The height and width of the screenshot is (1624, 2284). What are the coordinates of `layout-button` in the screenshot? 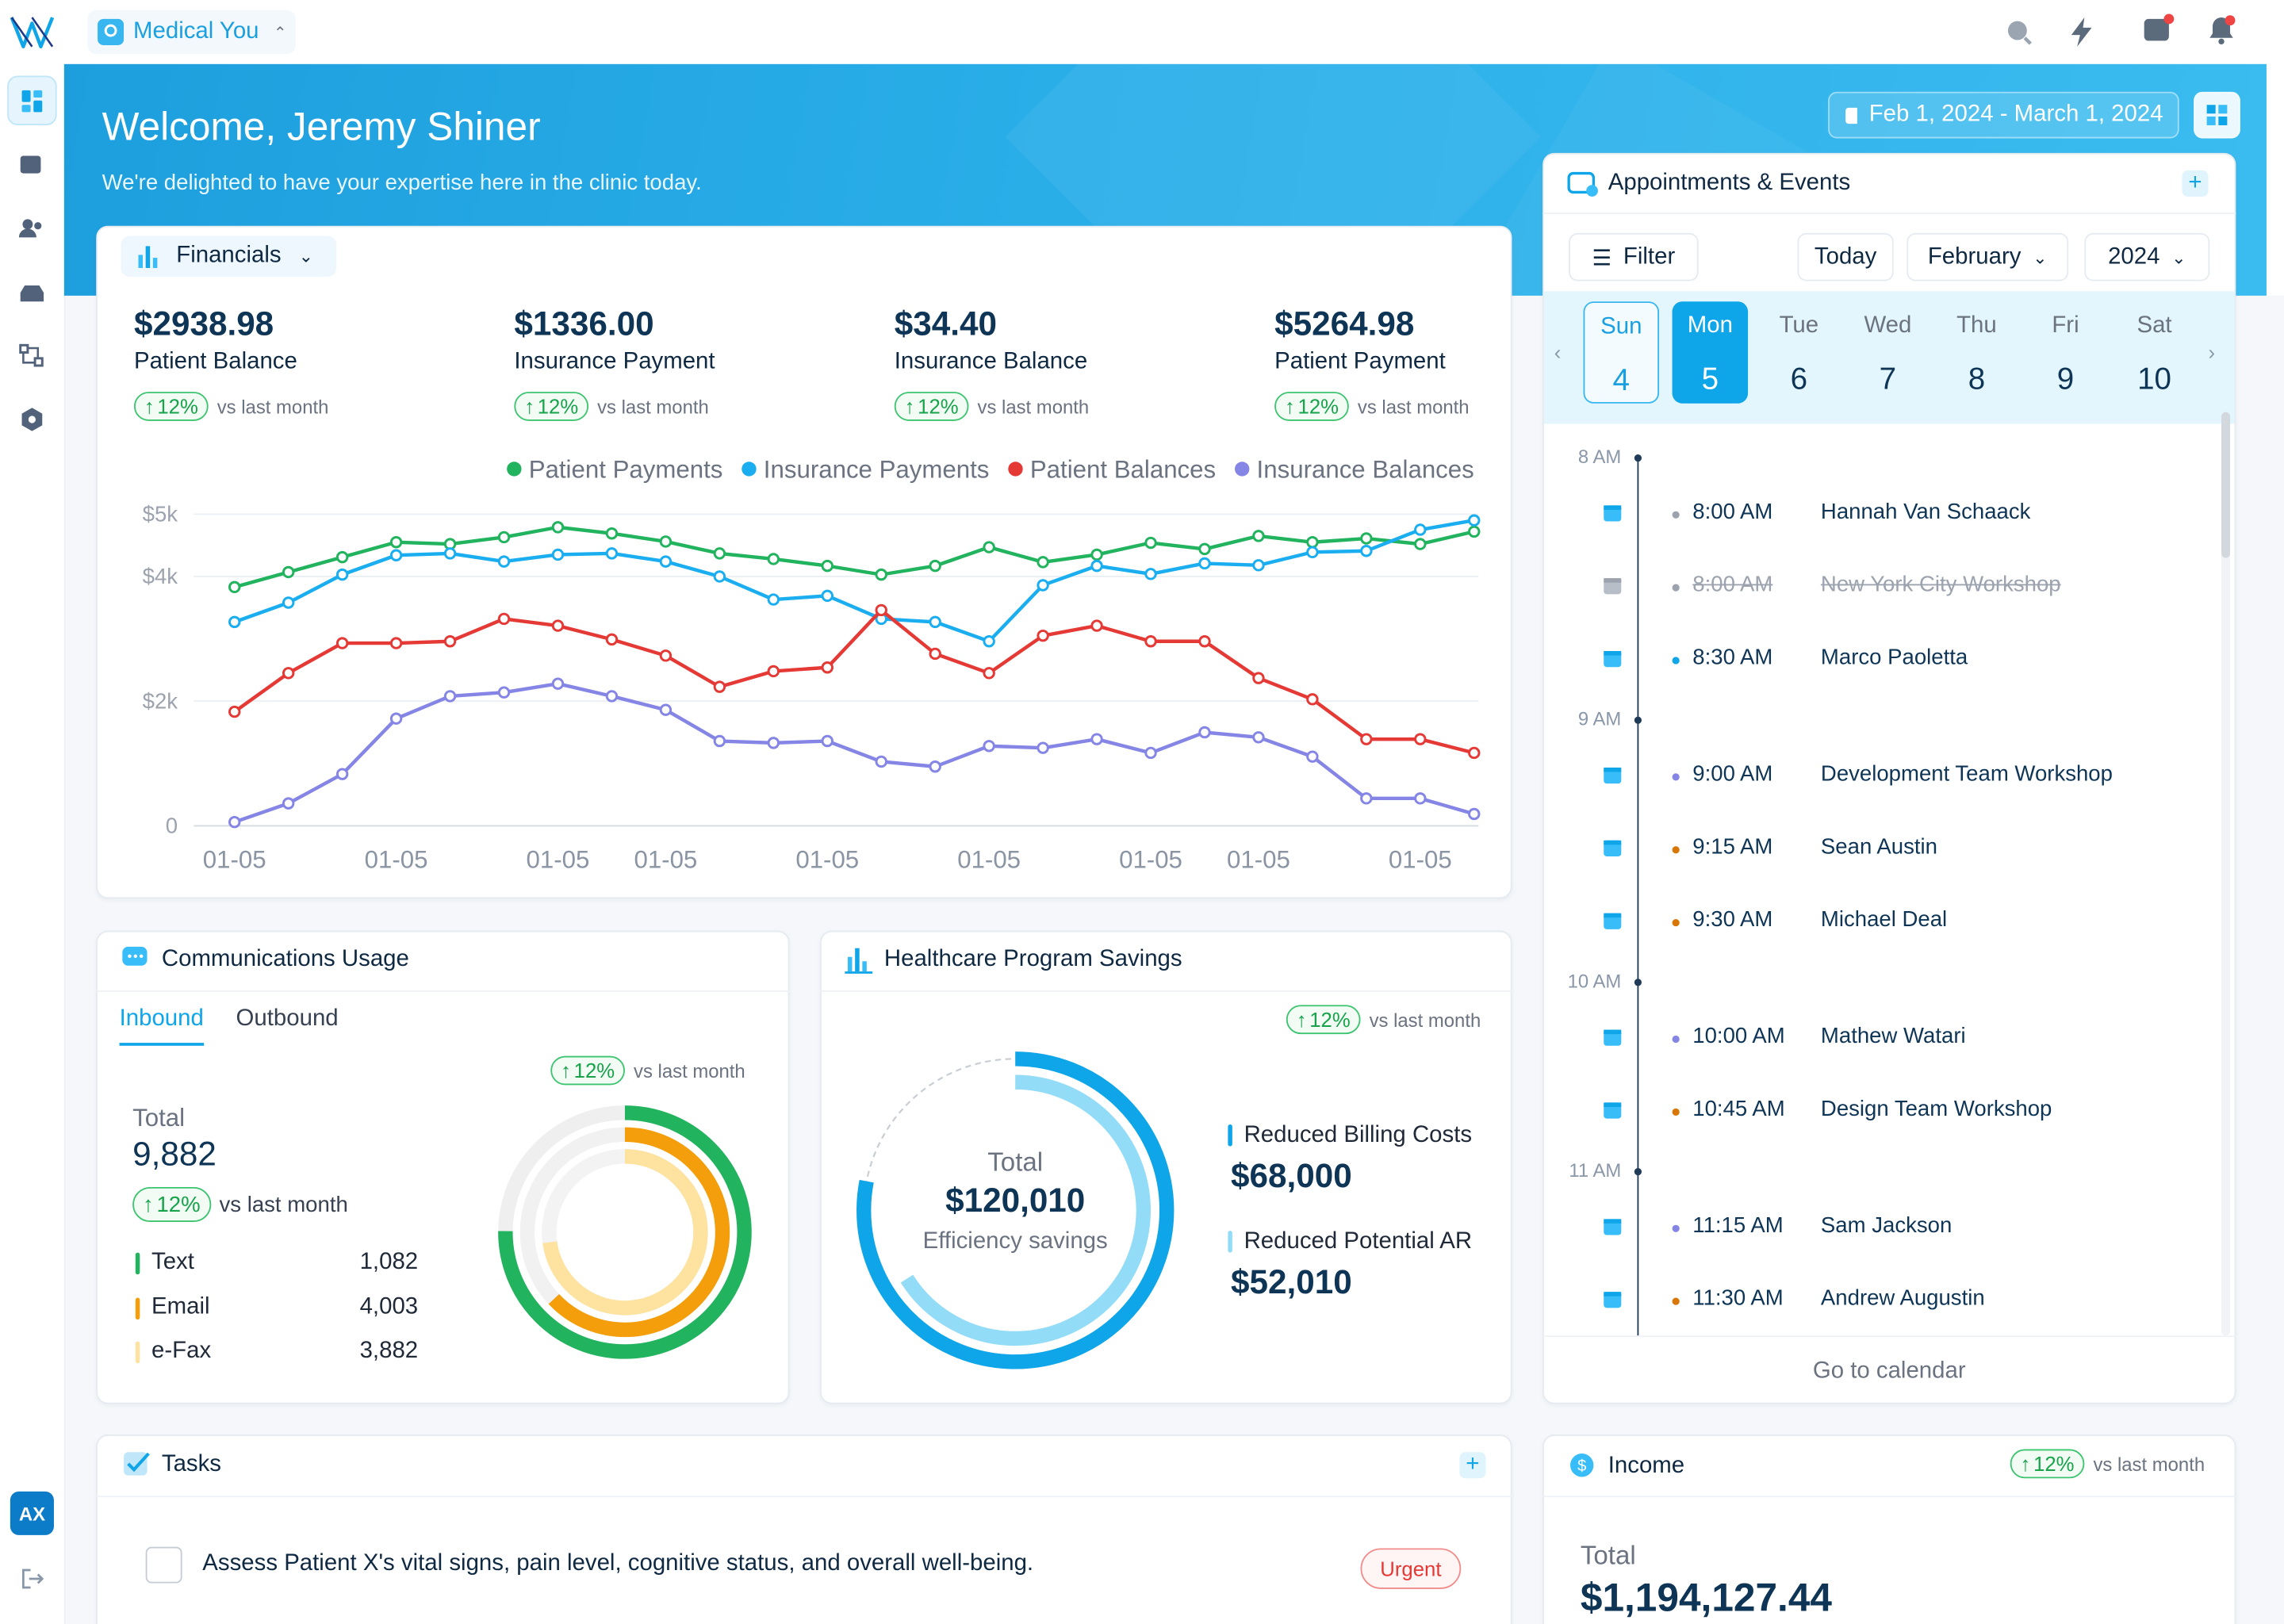 It's located at (2217, 115).